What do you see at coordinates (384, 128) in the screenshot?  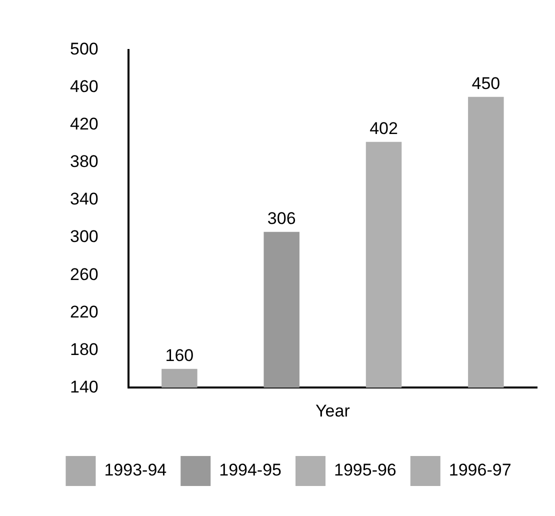 I see `data-label: 402` at bounding box center [384, 128].